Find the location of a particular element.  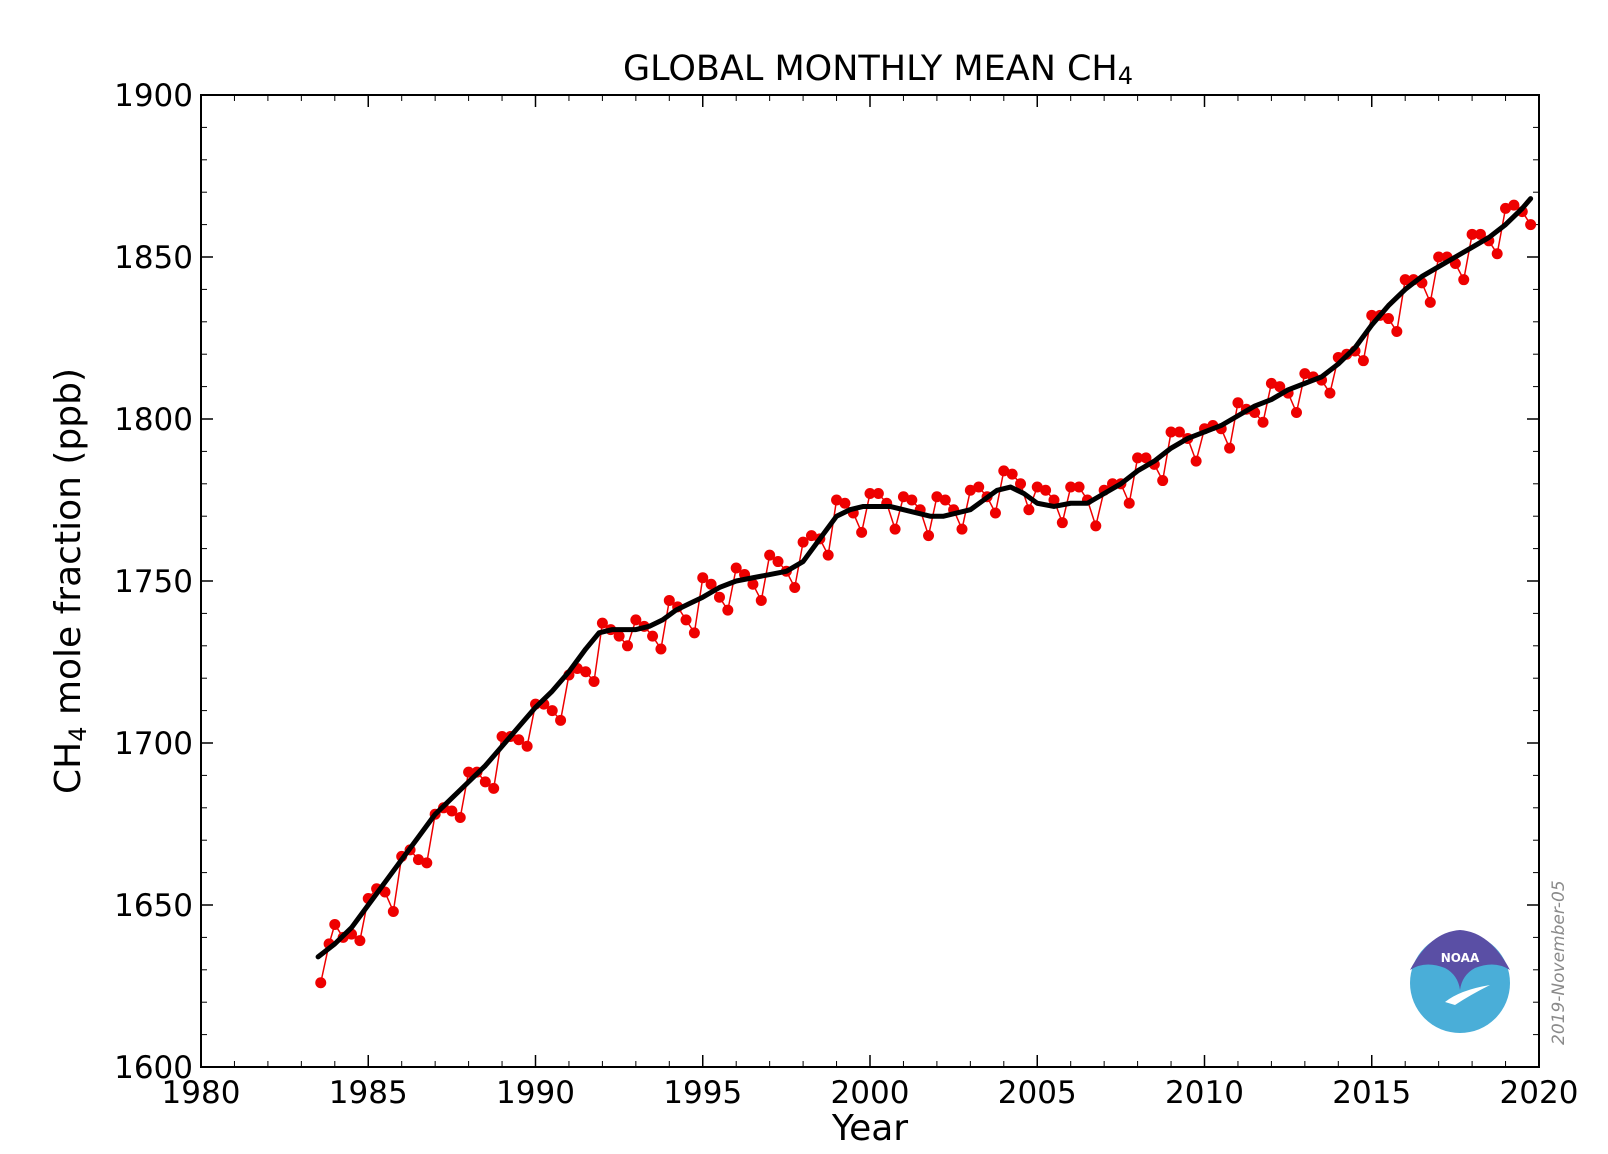

y-tick-label: 1800 is located at coordinates (153, 420).